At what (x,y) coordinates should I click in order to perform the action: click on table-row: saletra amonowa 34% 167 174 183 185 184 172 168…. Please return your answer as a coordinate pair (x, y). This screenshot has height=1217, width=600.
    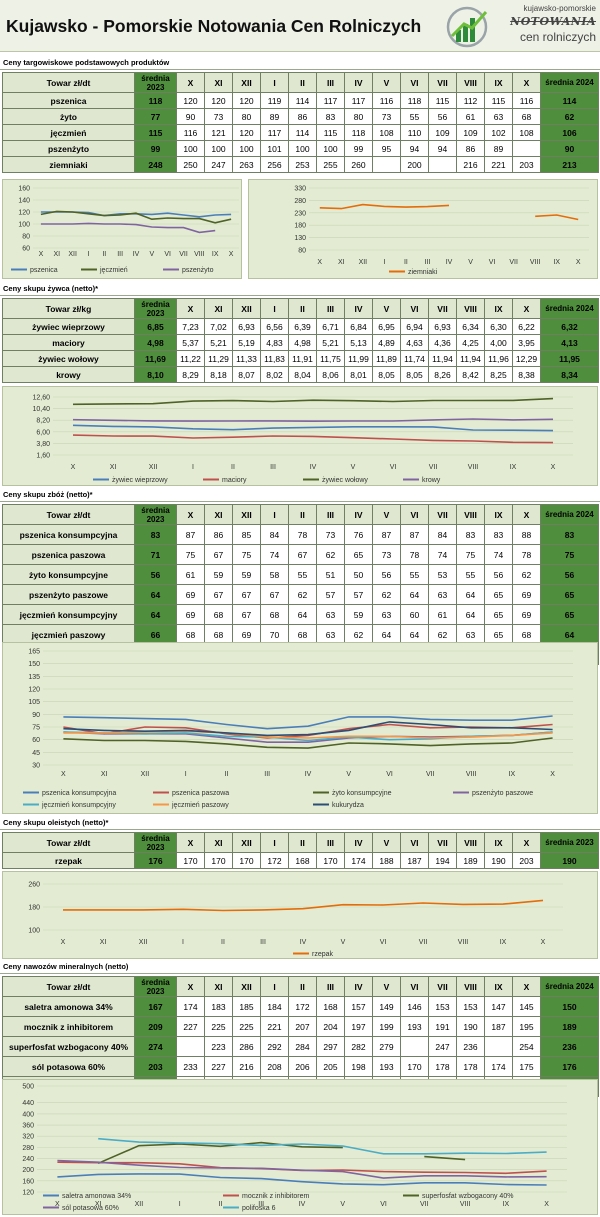
    Looking at the image, I should click on (300, 1006).